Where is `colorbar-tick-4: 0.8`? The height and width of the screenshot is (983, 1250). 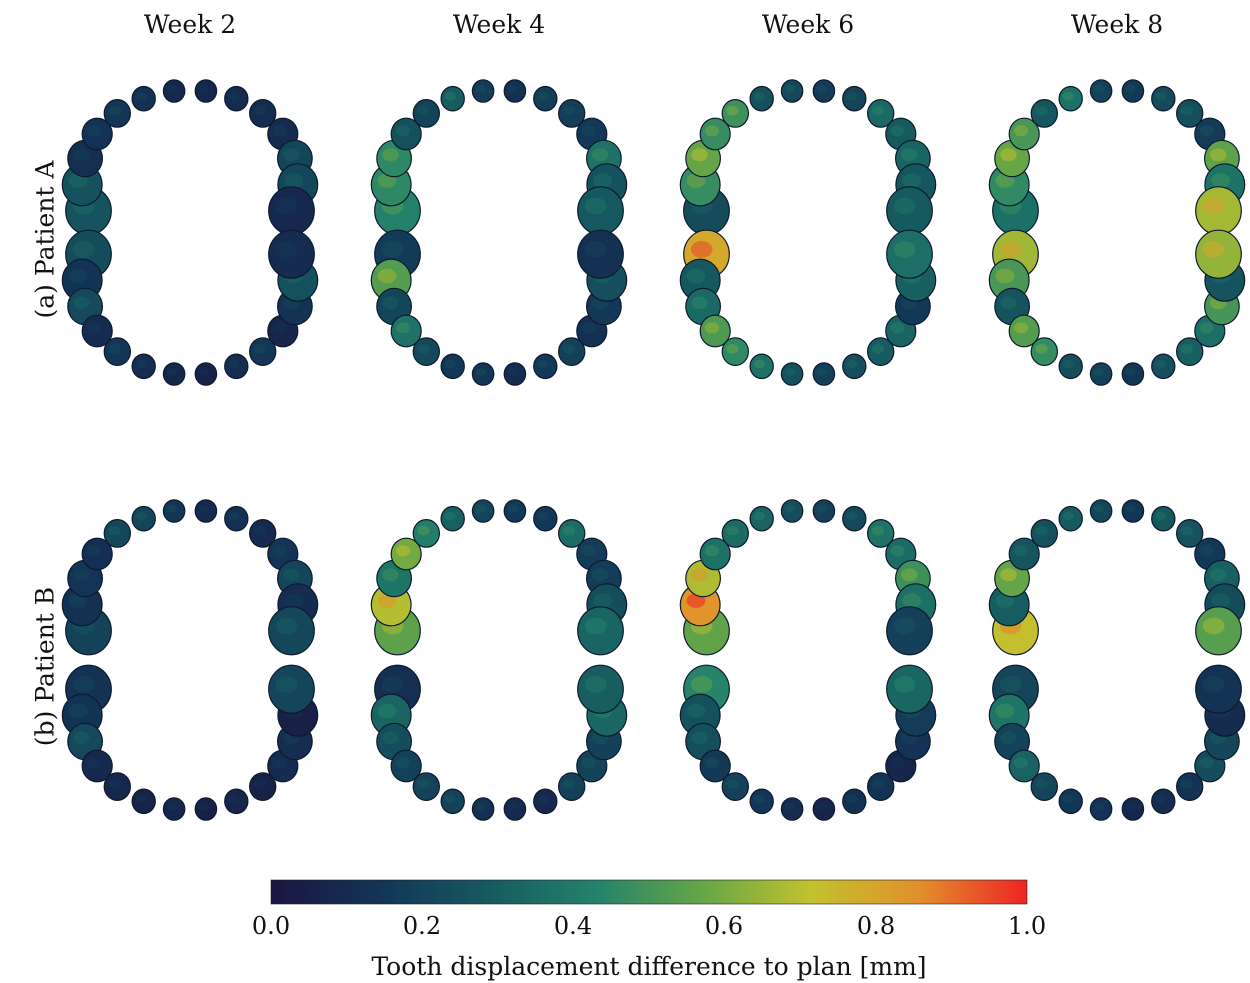 colorbar-tick-4: 0.8 is located at coordinates (876, 926).